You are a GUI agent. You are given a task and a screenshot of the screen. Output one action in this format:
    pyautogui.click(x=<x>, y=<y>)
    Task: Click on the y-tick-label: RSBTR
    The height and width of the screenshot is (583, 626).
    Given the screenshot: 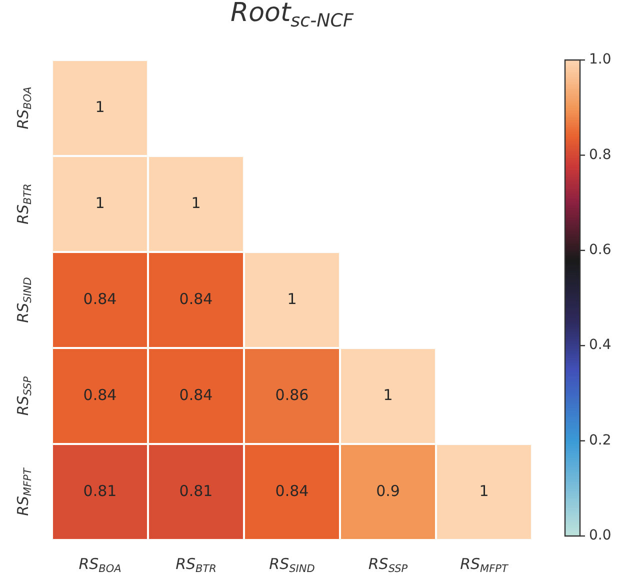 What is the action you would take?
    pyautogui.click(x=24, y=204)
    